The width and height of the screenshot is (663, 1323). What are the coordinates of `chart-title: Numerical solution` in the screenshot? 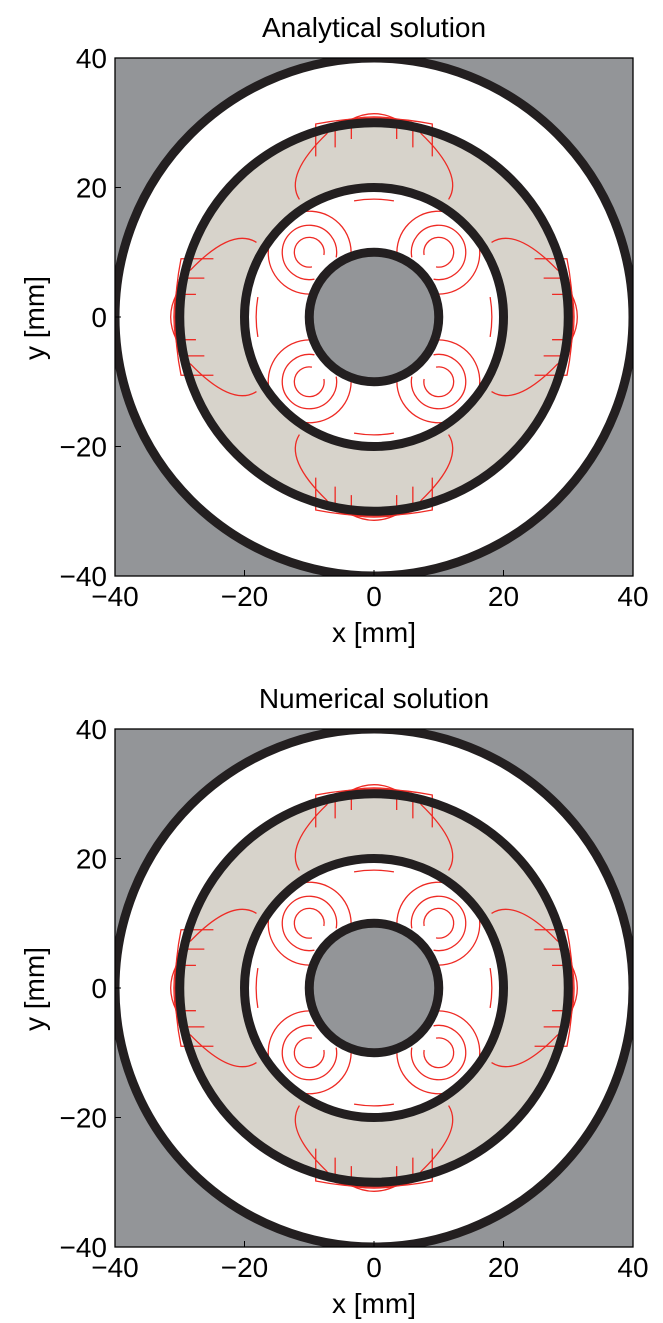 It's located at (374, 698).